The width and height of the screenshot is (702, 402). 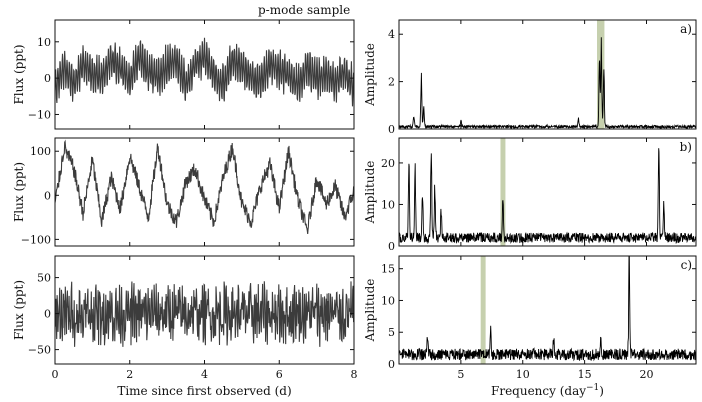 I want to click on y-tick-label: −100, so click(x=36, y=239).